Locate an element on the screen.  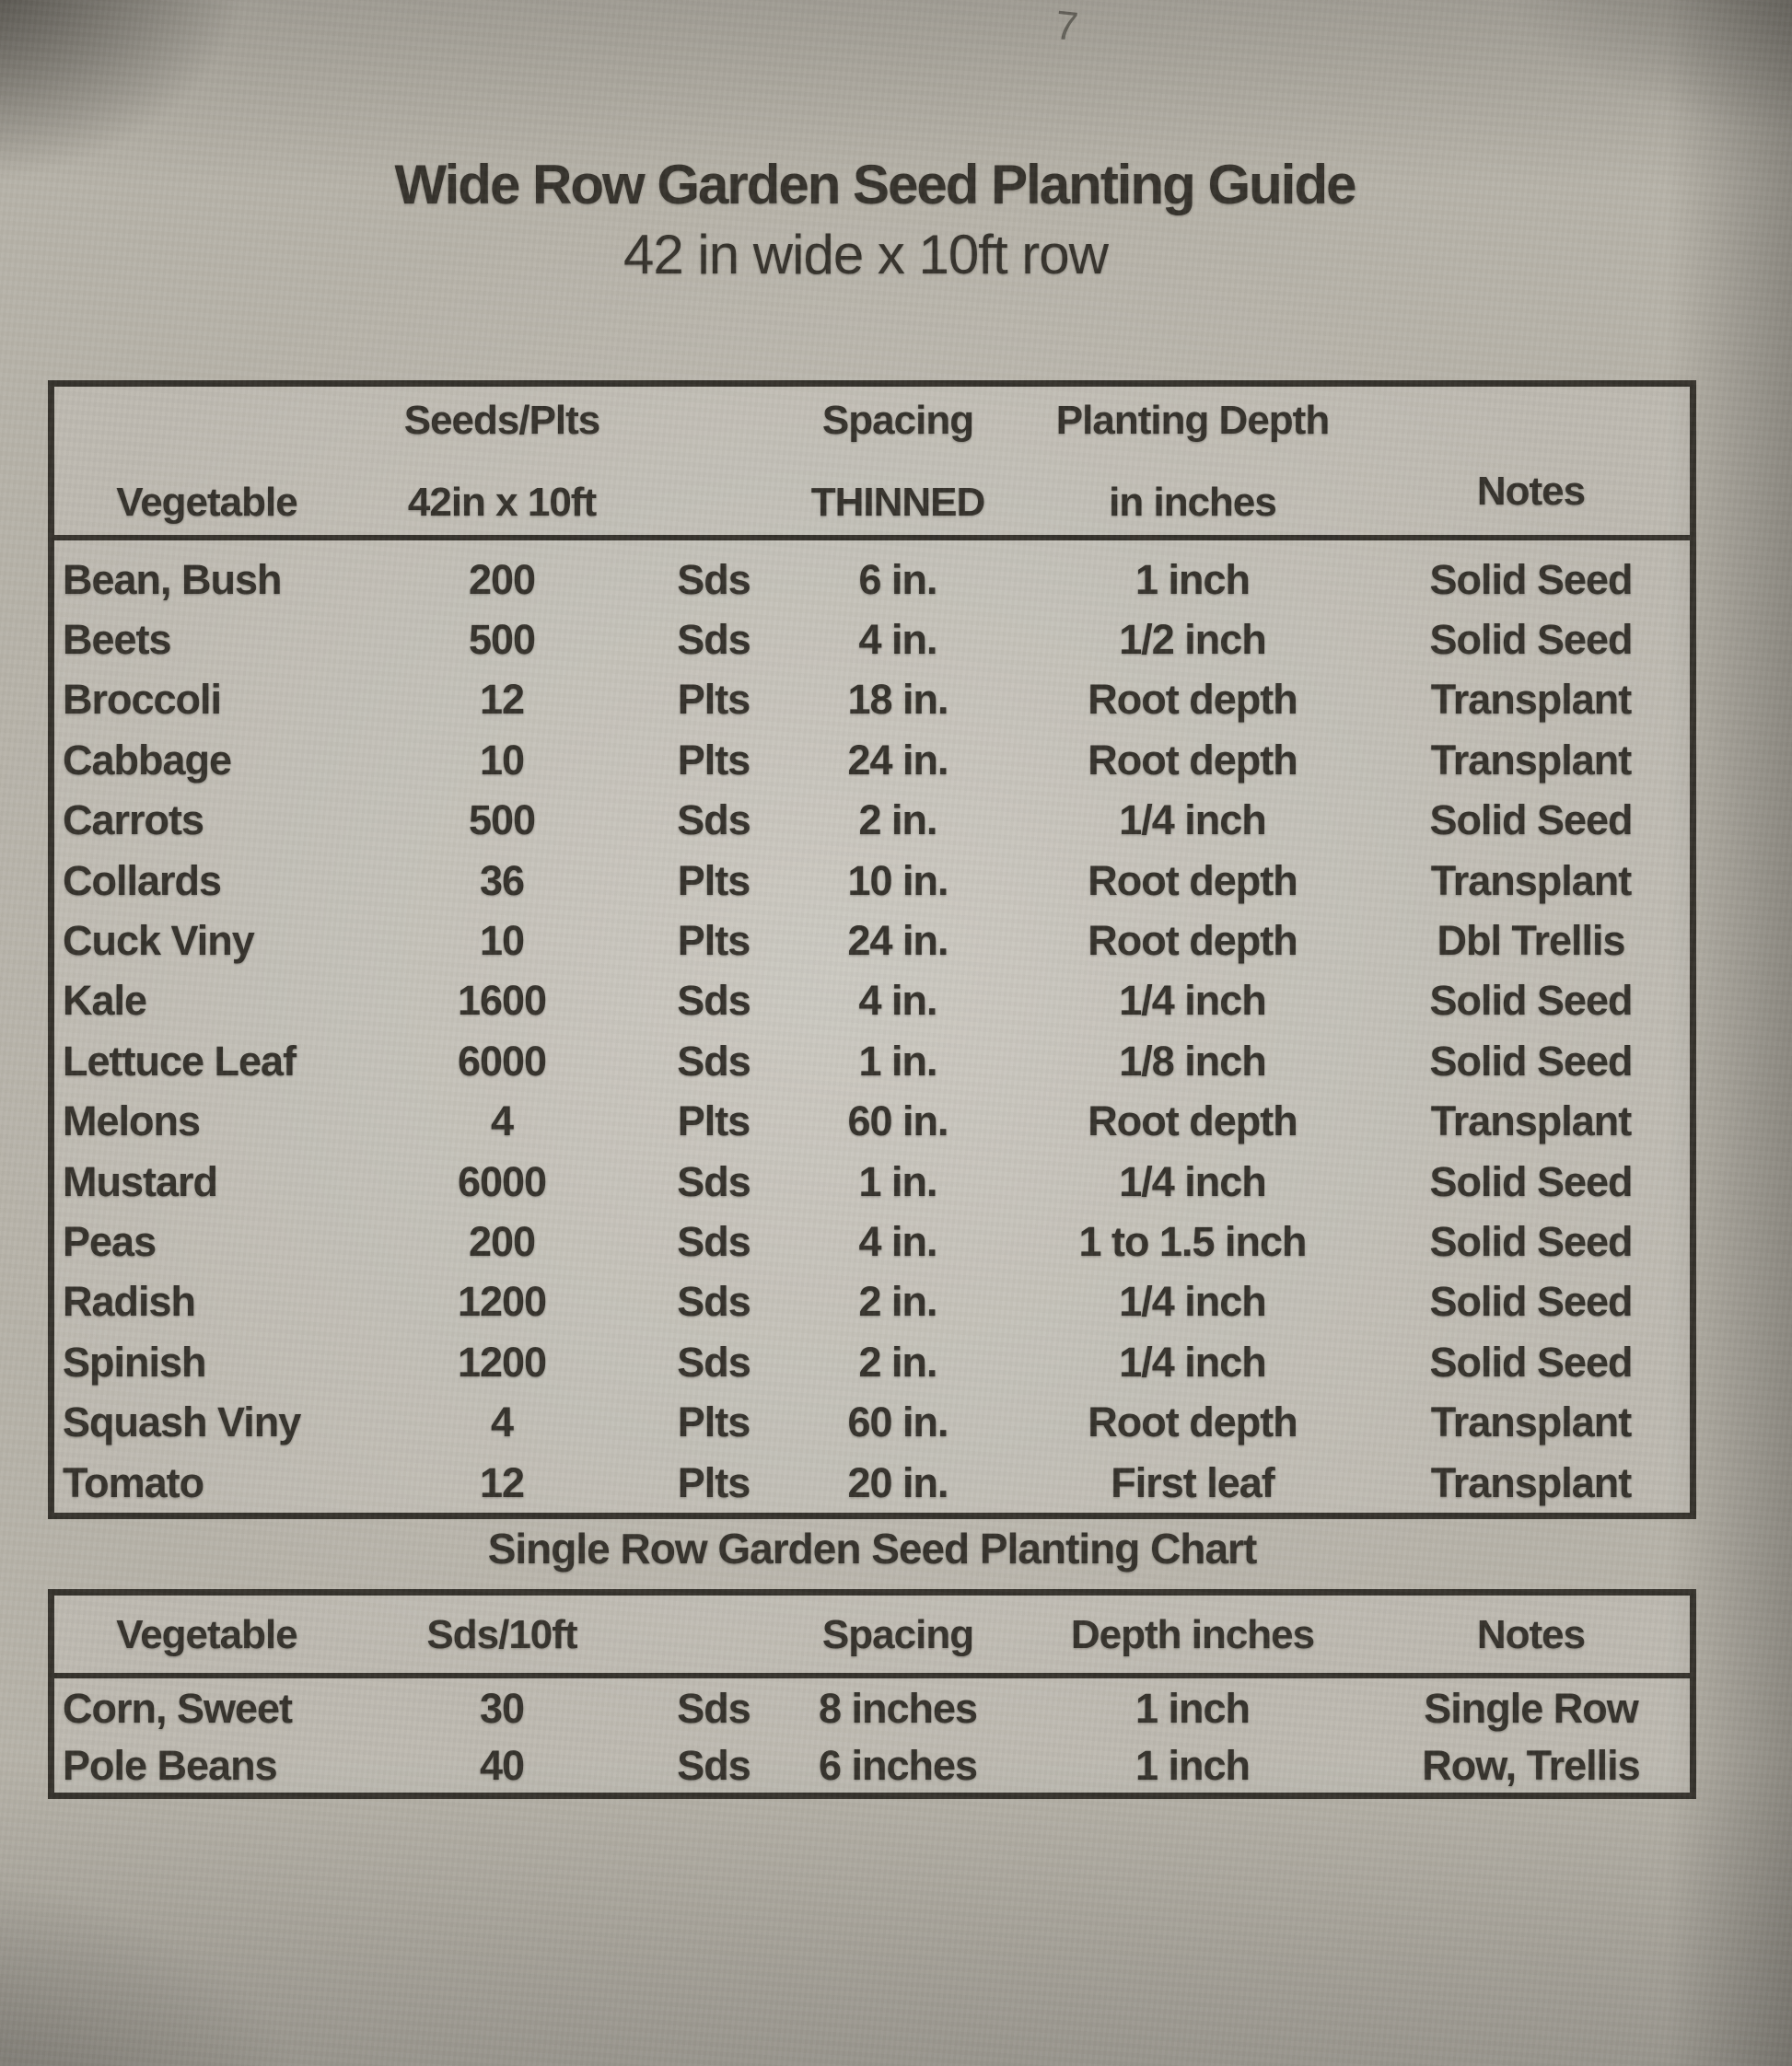
header-planting-depth: Planting Depth in inches is located at coordinates (1192, 461).